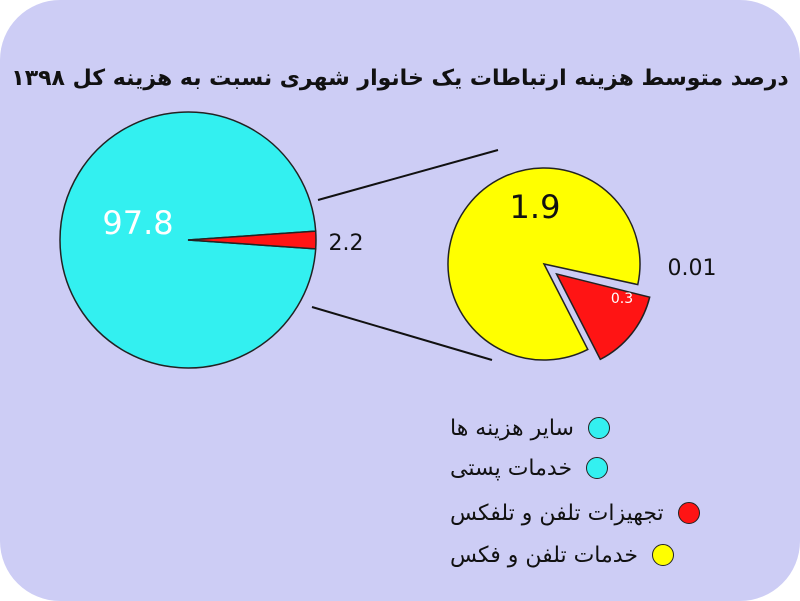 Image resolution: width=800 pixels, height=601 pixels. What do you see at coordinates (557, 513) in the screenshot?
I see `legend-label: تجهیزات تلفن و تلفکس` at bounding box center [557, 513].